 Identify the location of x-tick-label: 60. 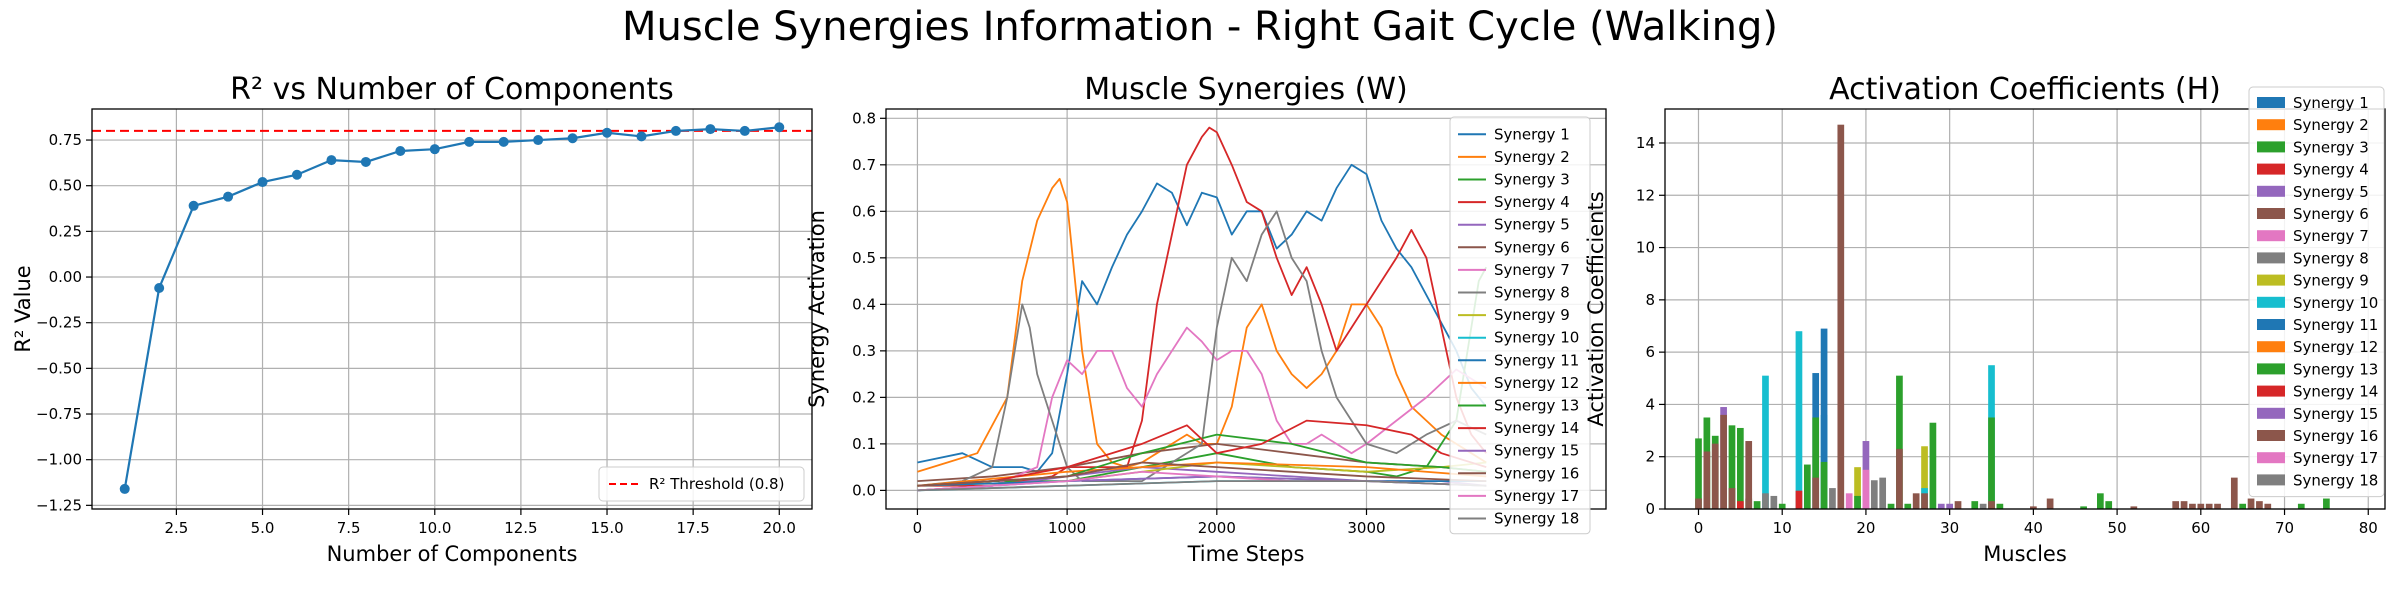
(2200, 528).